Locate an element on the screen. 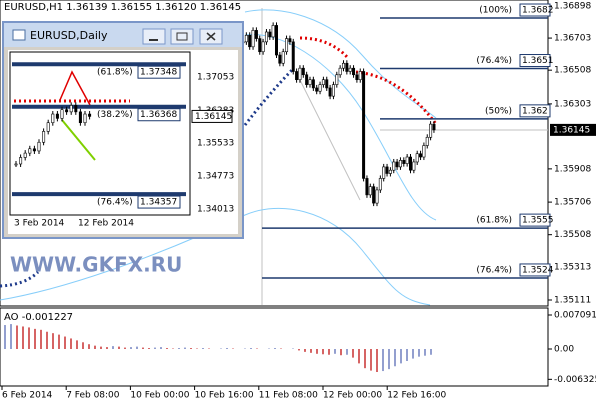 This screenshot has width=596, height=400. fib-percent: (50%) is located at coordinates (498, 111).